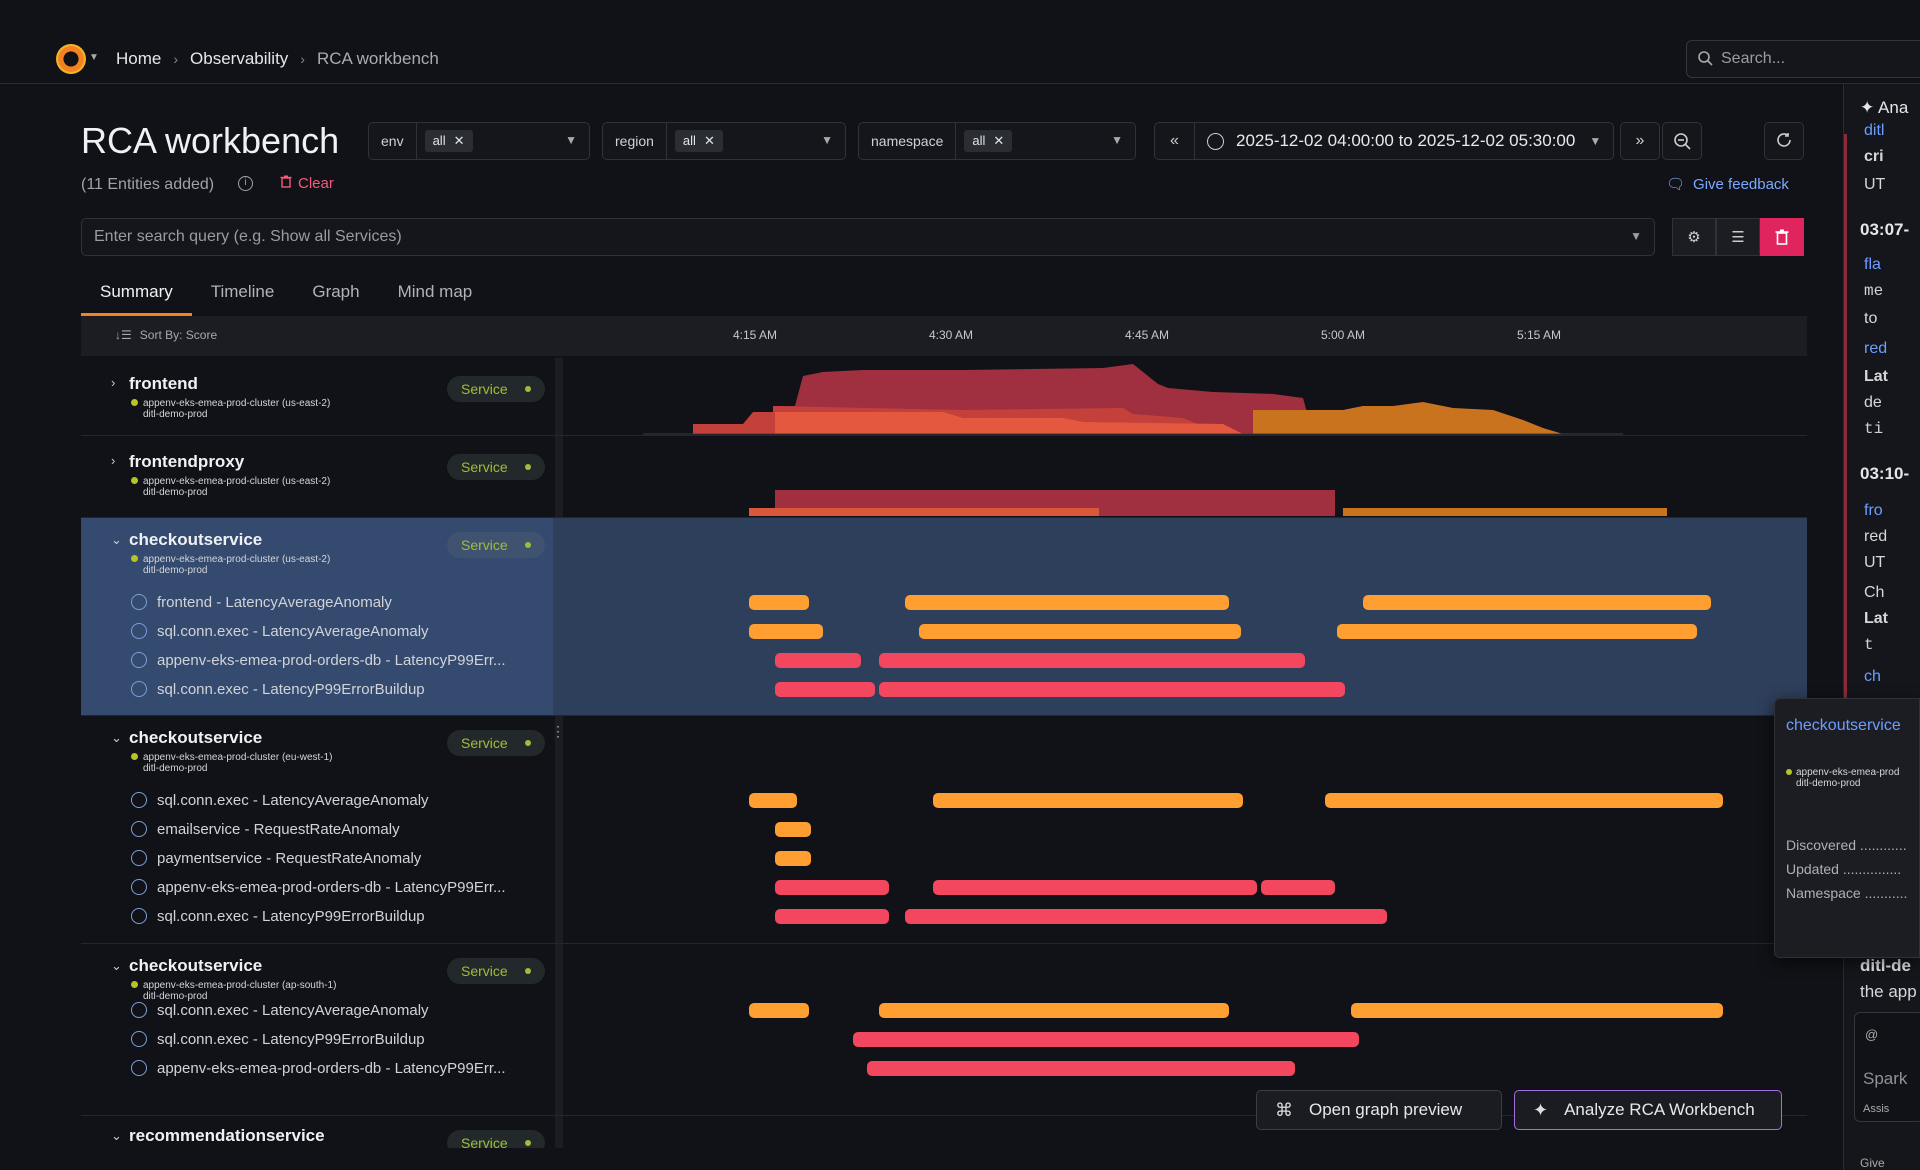  I want to click on entity-name: recommendationservice, so click(227, 1135).